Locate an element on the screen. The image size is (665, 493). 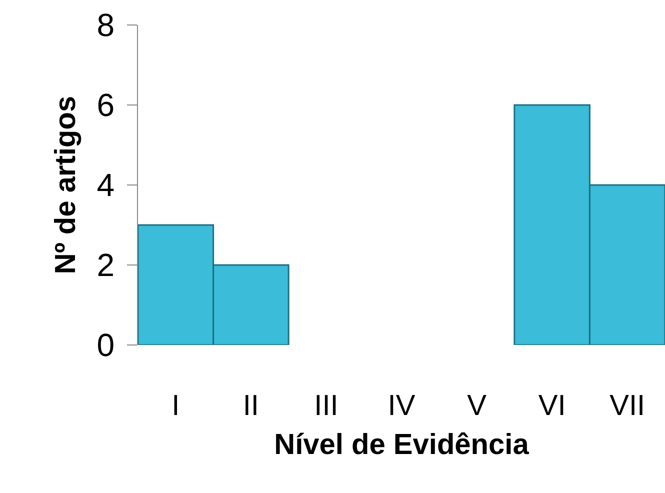
x-tick-label: II is located at coordinates (250, 406).